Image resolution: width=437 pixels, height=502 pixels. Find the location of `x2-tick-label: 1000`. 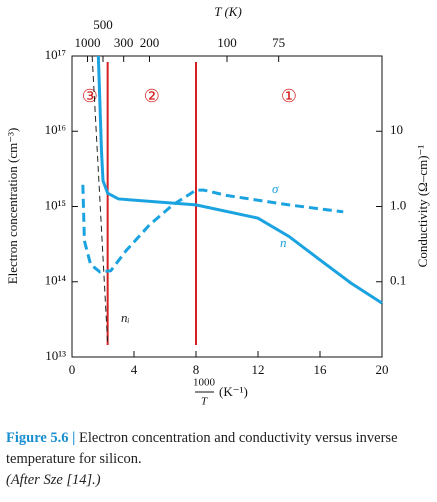

x2-tick-label: 1000 is located at coordinates (88, 42).